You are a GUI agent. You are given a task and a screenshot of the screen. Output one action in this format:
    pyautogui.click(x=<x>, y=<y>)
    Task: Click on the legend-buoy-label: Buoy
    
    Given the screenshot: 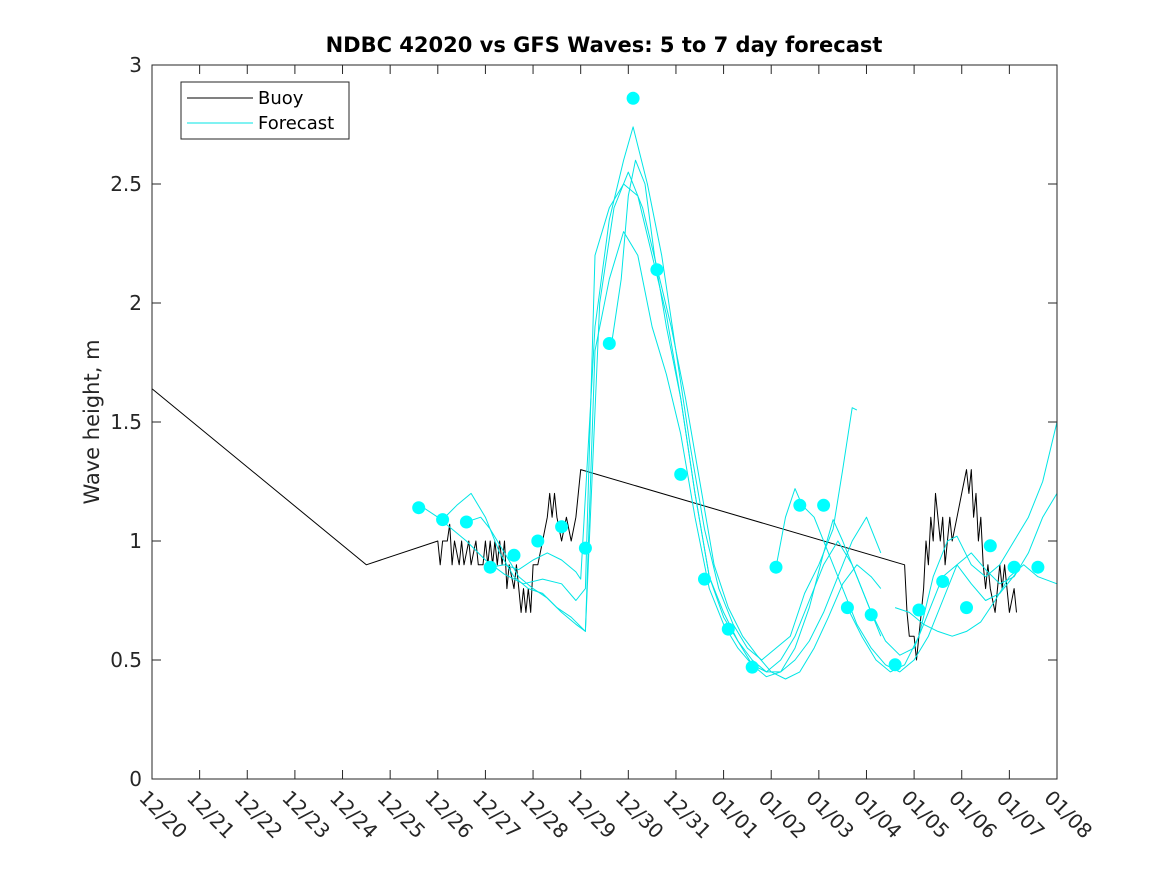 What is the action you would take?
    pyautogui.click(x=281, y=98)
    